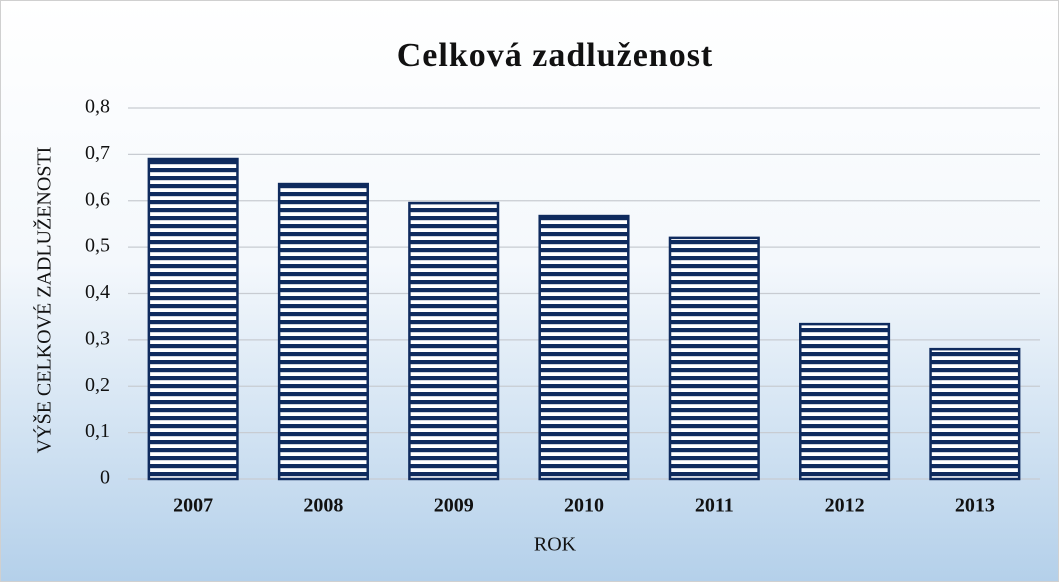 The height and width of the screenshot is (582, 1059). I want to click on y-tick-label: 0,6, so click(97, 199).